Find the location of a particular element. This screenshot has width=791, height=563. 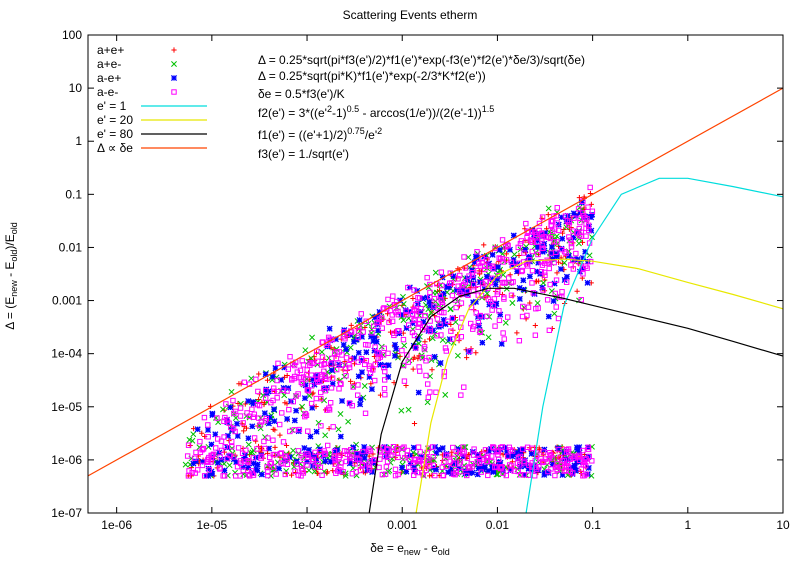

x-tick-label: 1e-04 is located at coordinates (307, 525).